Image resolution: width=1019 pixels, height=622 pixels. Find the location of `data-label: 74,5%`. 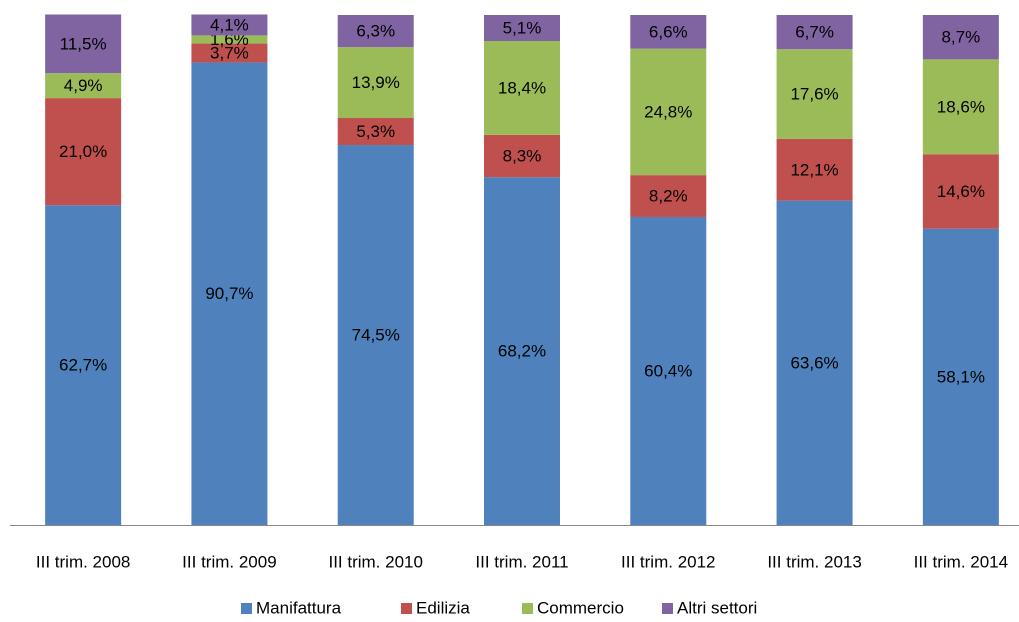

data-label: 74,5% is located at coordinates (376, 335).